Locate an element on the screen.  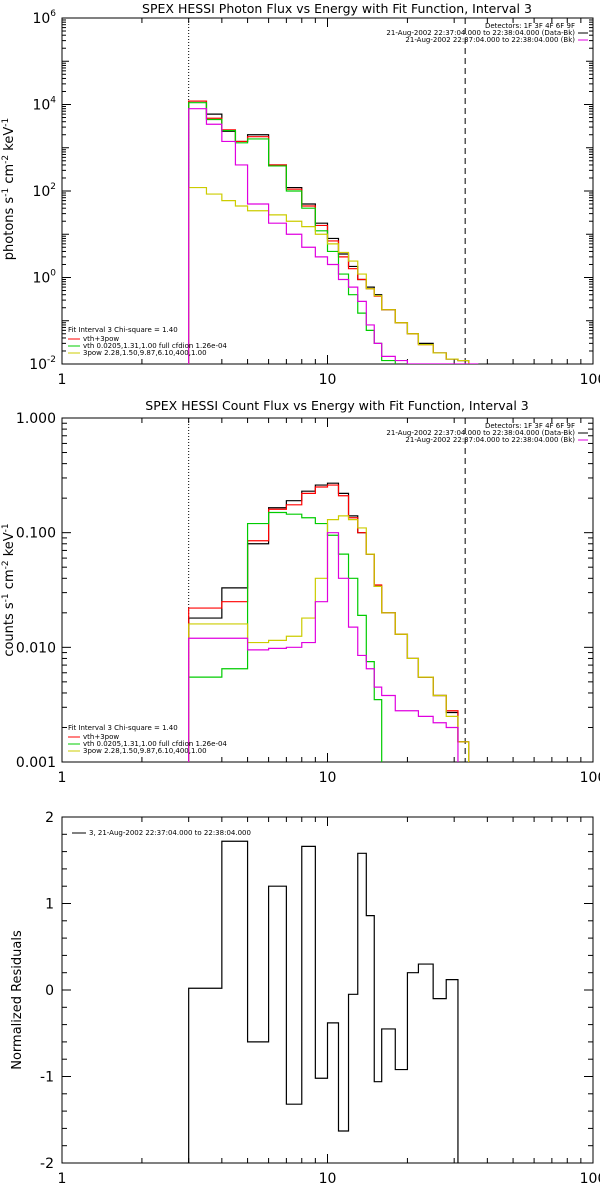
y-tick-label: 10² is located at coordinates (44, 191).